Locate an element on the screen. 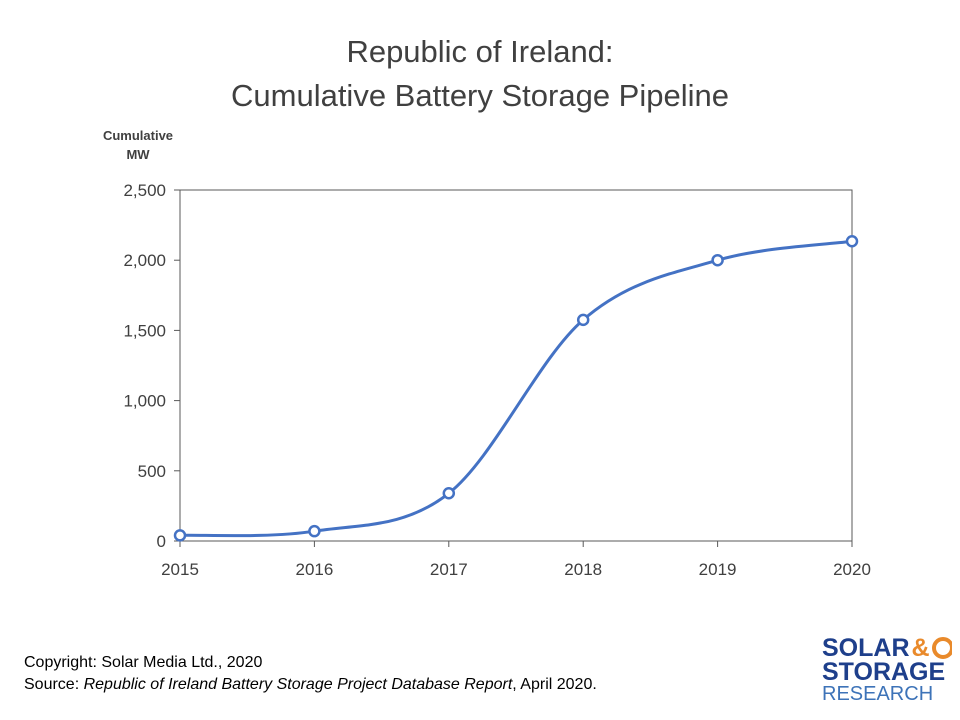  solar-storage-research-logo: SOLAR & STORAGE RESEARCH is located at coordinates (887, 674).